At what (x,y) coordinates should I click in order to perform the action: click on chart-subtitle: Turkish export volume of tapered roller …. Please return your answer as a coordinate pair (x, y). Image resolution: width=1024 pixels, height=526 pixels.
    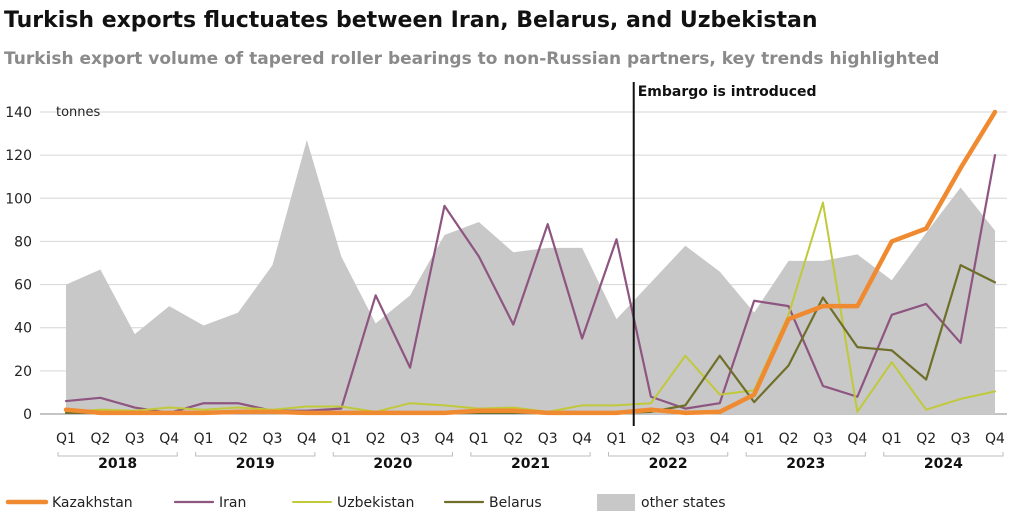
    Looking at the image, I should click on (471, 59).